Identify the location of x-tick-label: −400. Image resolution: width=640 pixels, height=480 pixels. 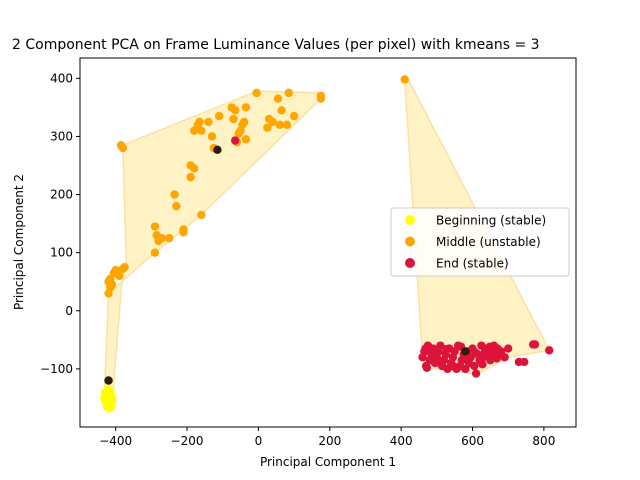
(115, 441).